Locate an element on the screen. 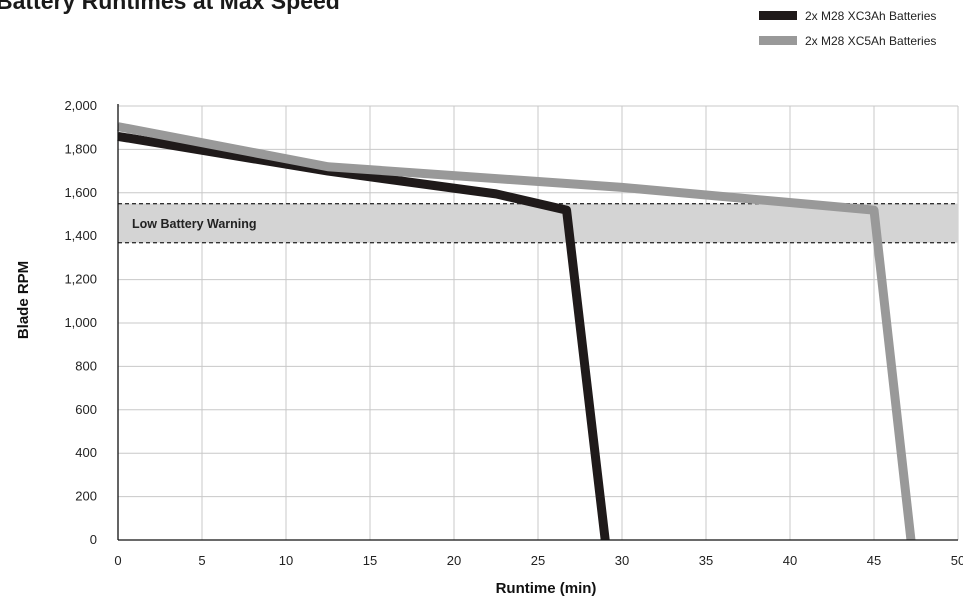 This screenshot has height=598, width=963. x-axis-title: Runtime (min) is located at coordinates (546, 588).